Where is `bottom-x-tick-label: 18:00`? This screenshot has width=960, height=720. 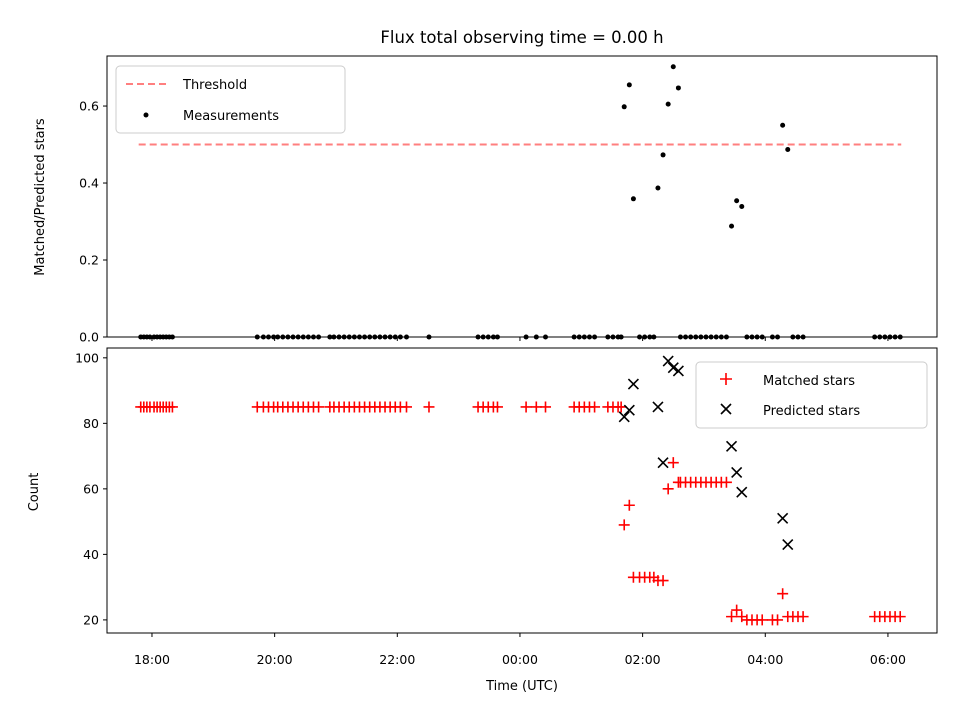
bottom-x-tick-label: 18:00 is located at coordinates (152, 659).